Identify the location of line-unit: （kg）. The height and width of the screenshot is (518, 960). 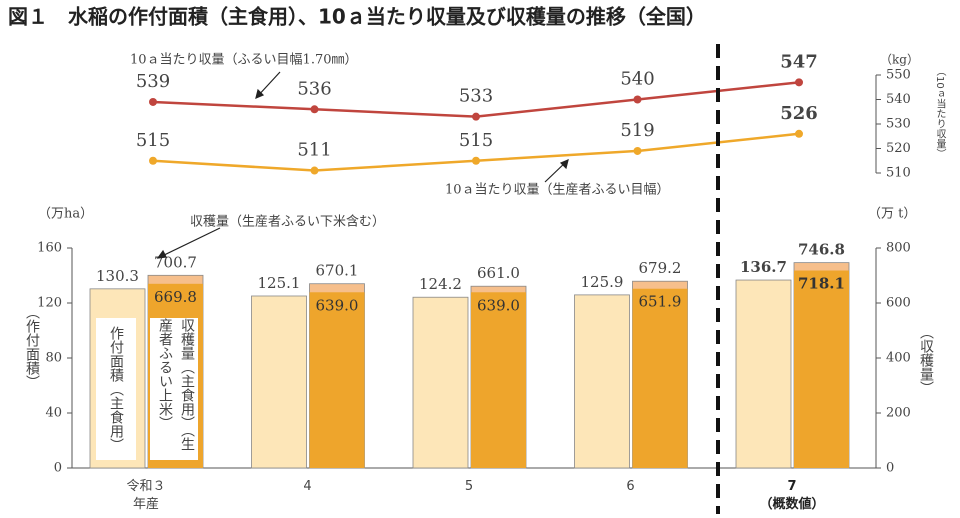
(899, 60).